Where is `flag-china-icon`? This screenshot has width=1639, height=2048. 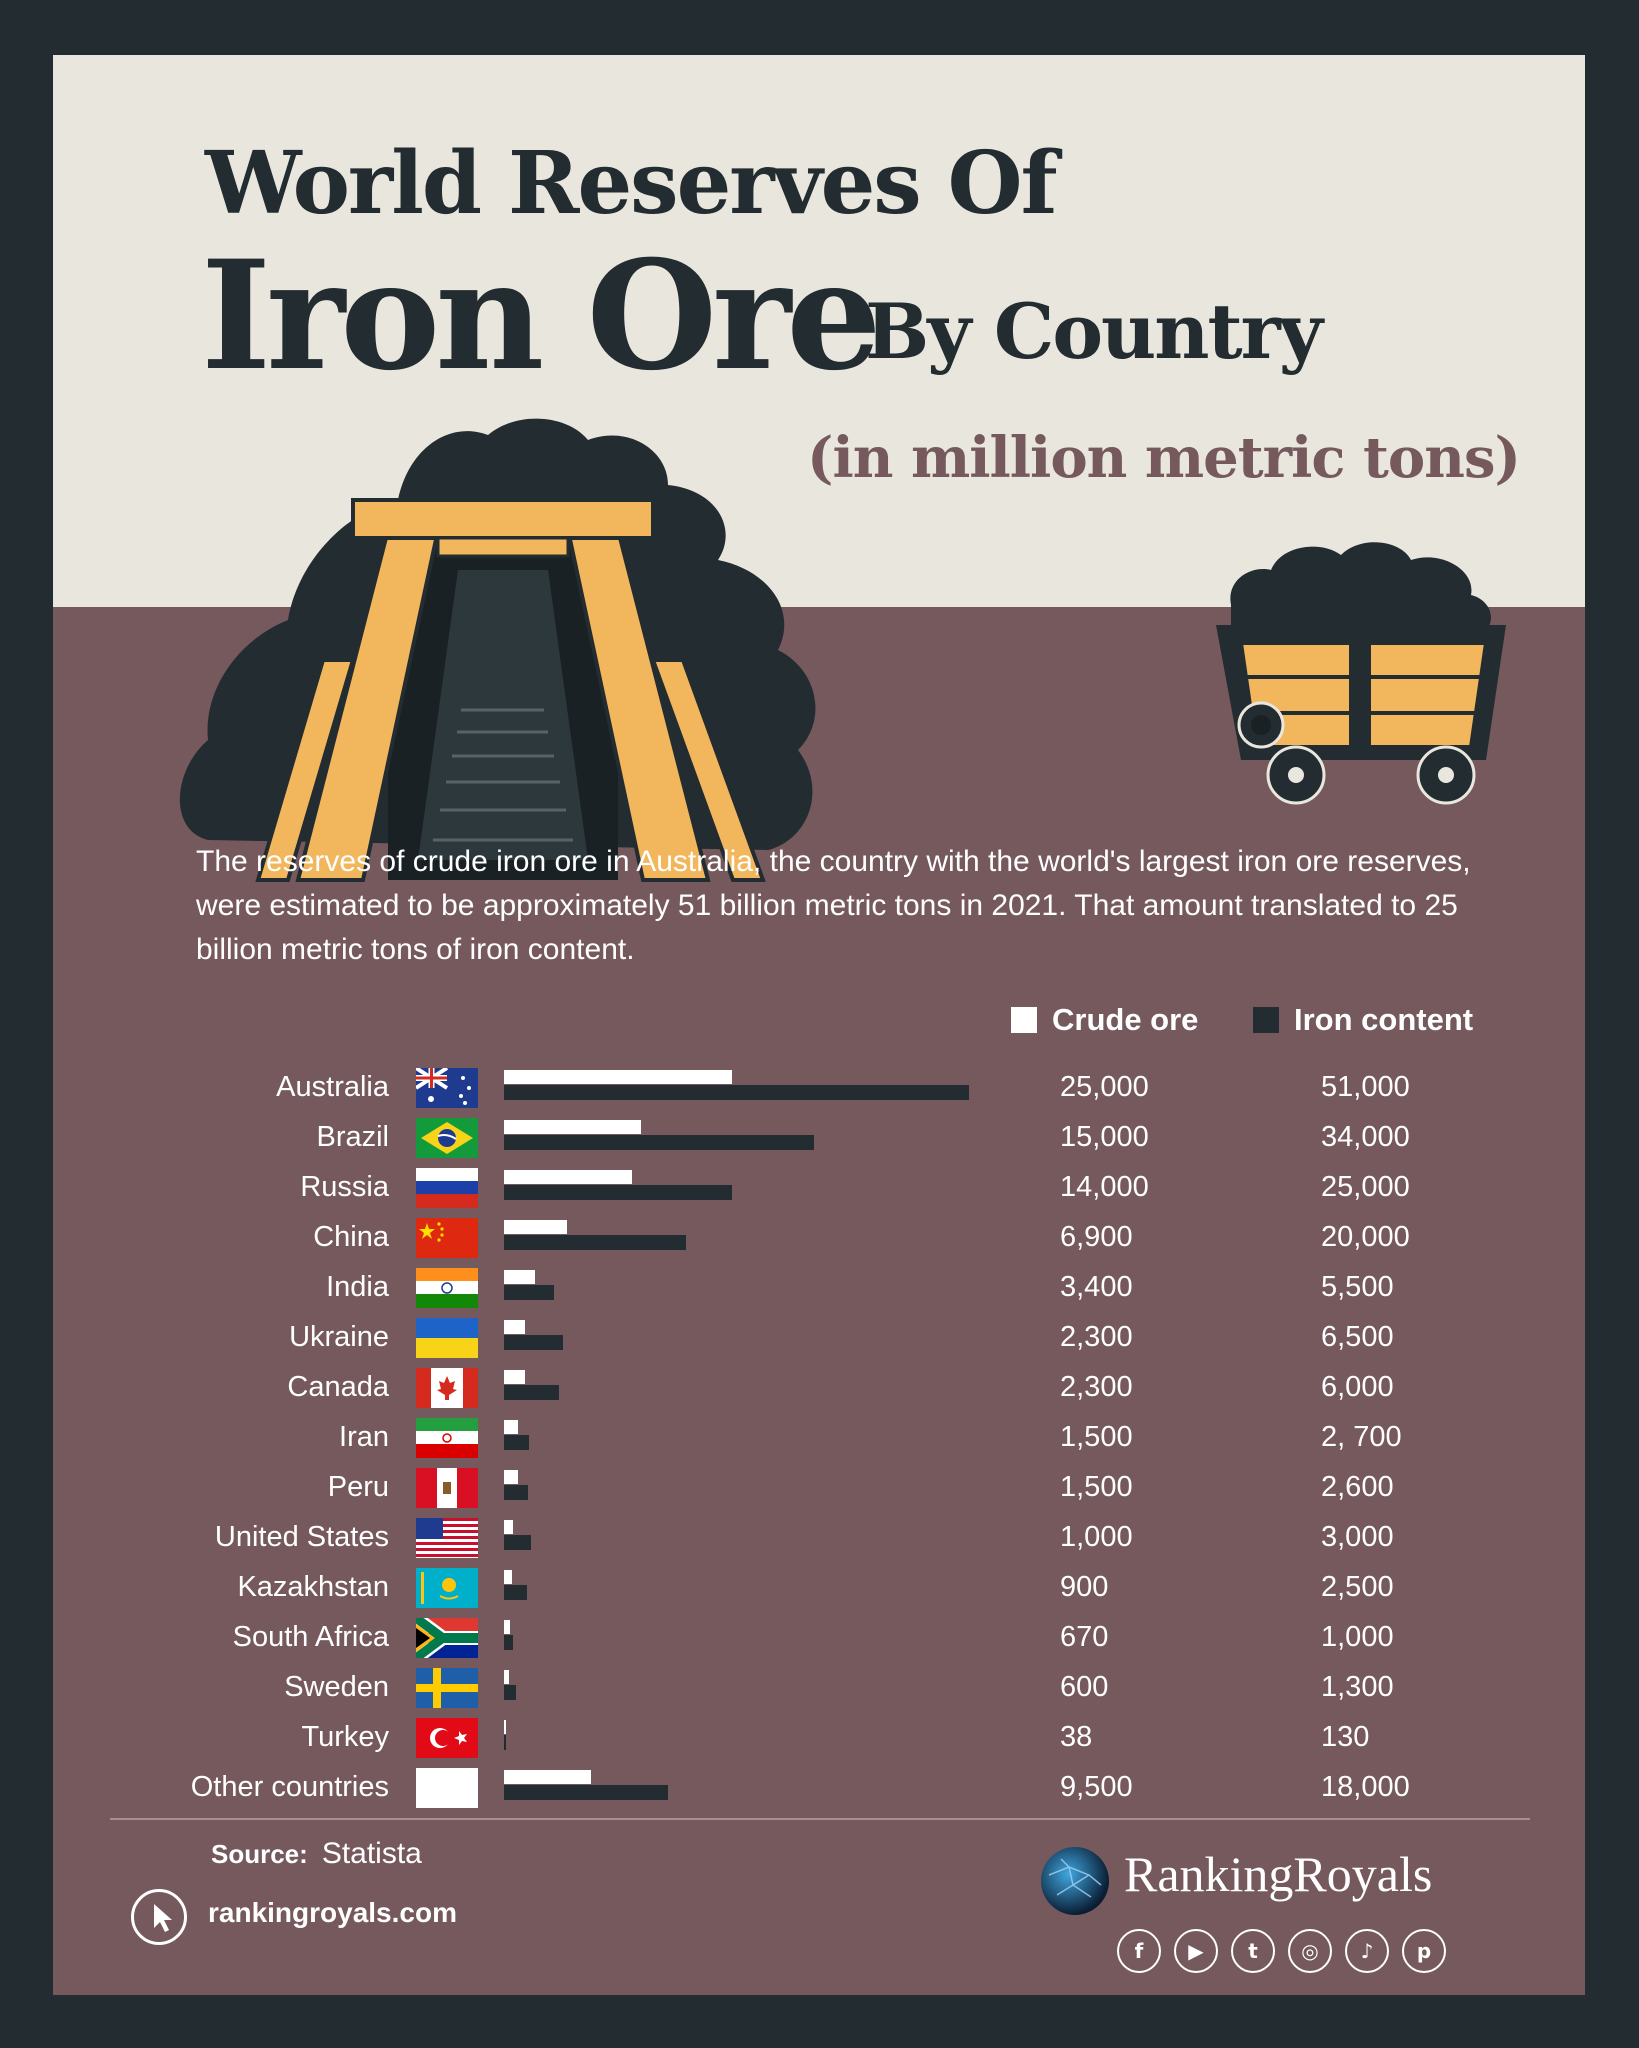
flag-china-icon is located at coordinates (447, 1238).